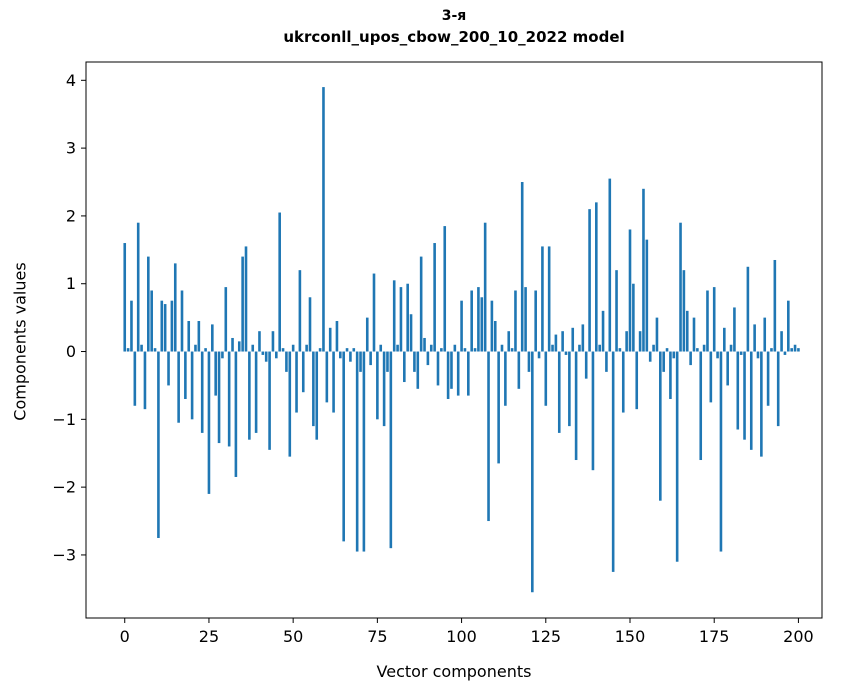 The width and height of the screenshot is (847, 696). I want to click on x-axis-label: Vector components, so click(454, 671).